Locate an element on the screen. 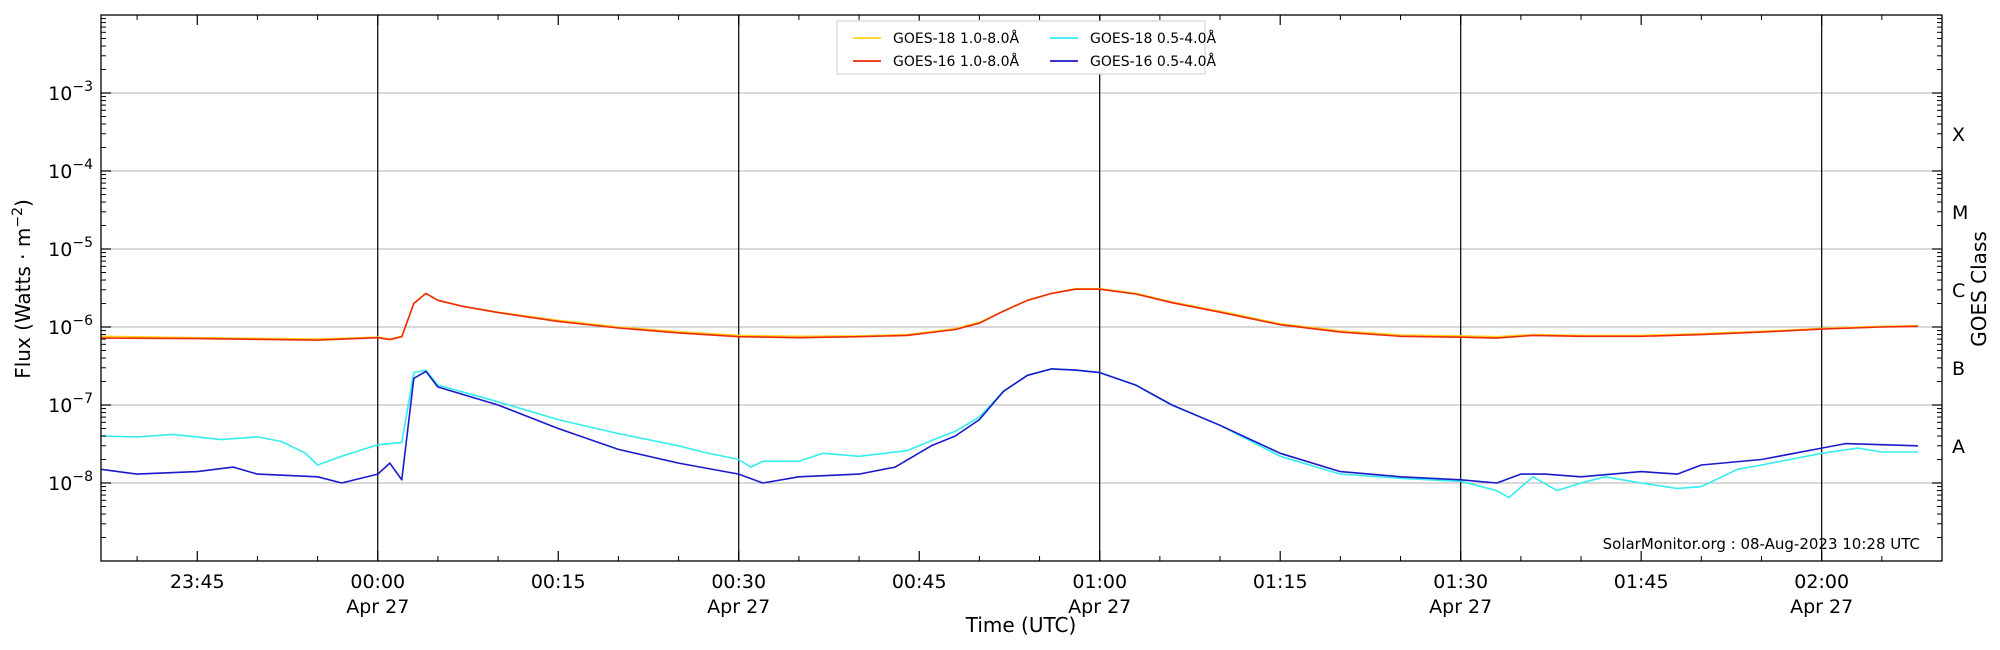  x-tick-label: 01:15 is located at coordinates (1280, 582).